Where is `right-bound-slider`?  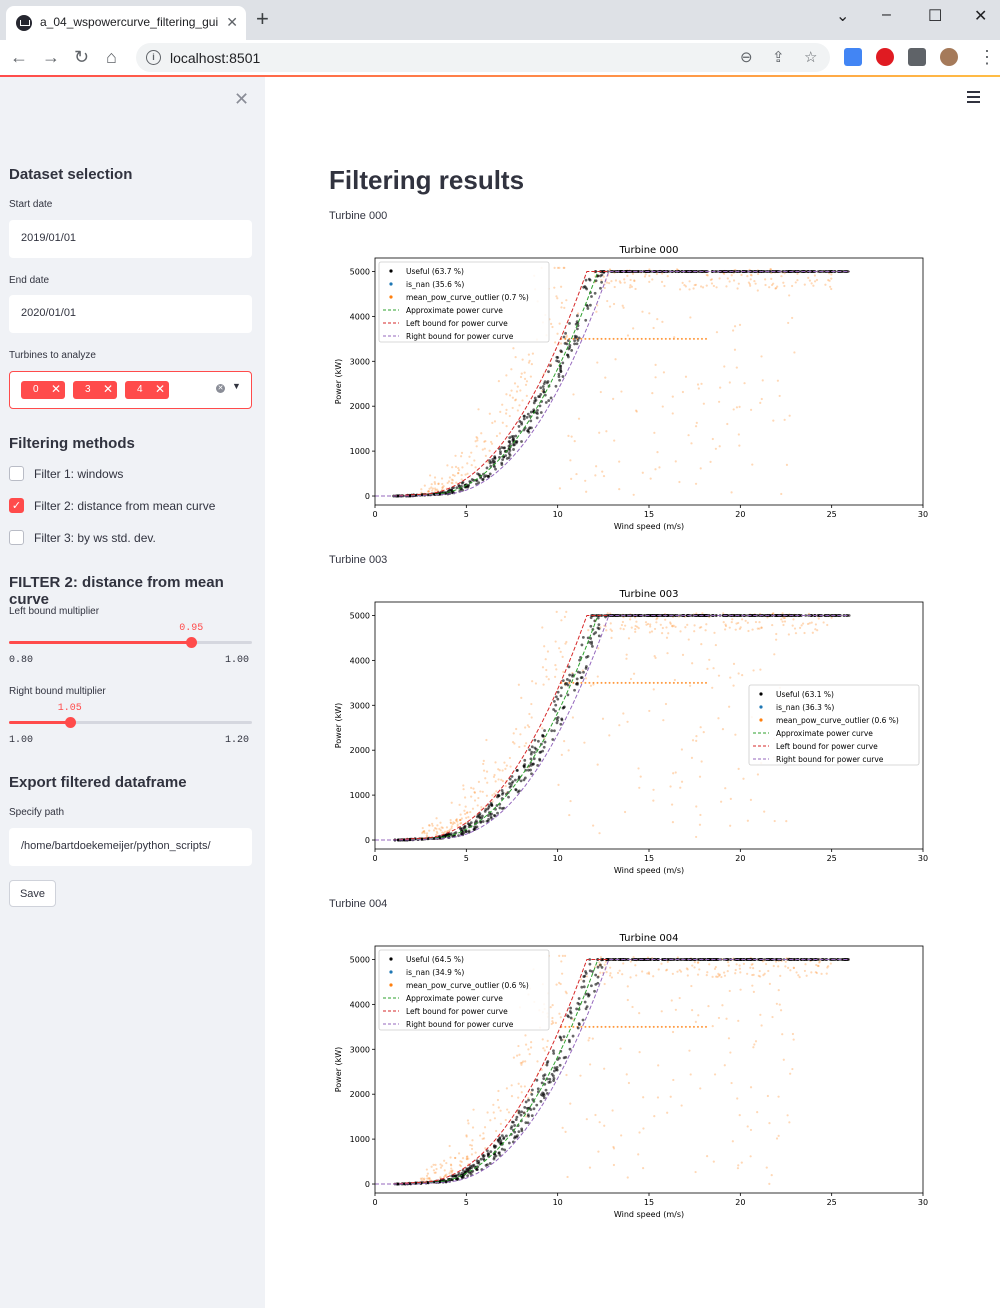 right-bound-slider is located at coordinates (130, 722).